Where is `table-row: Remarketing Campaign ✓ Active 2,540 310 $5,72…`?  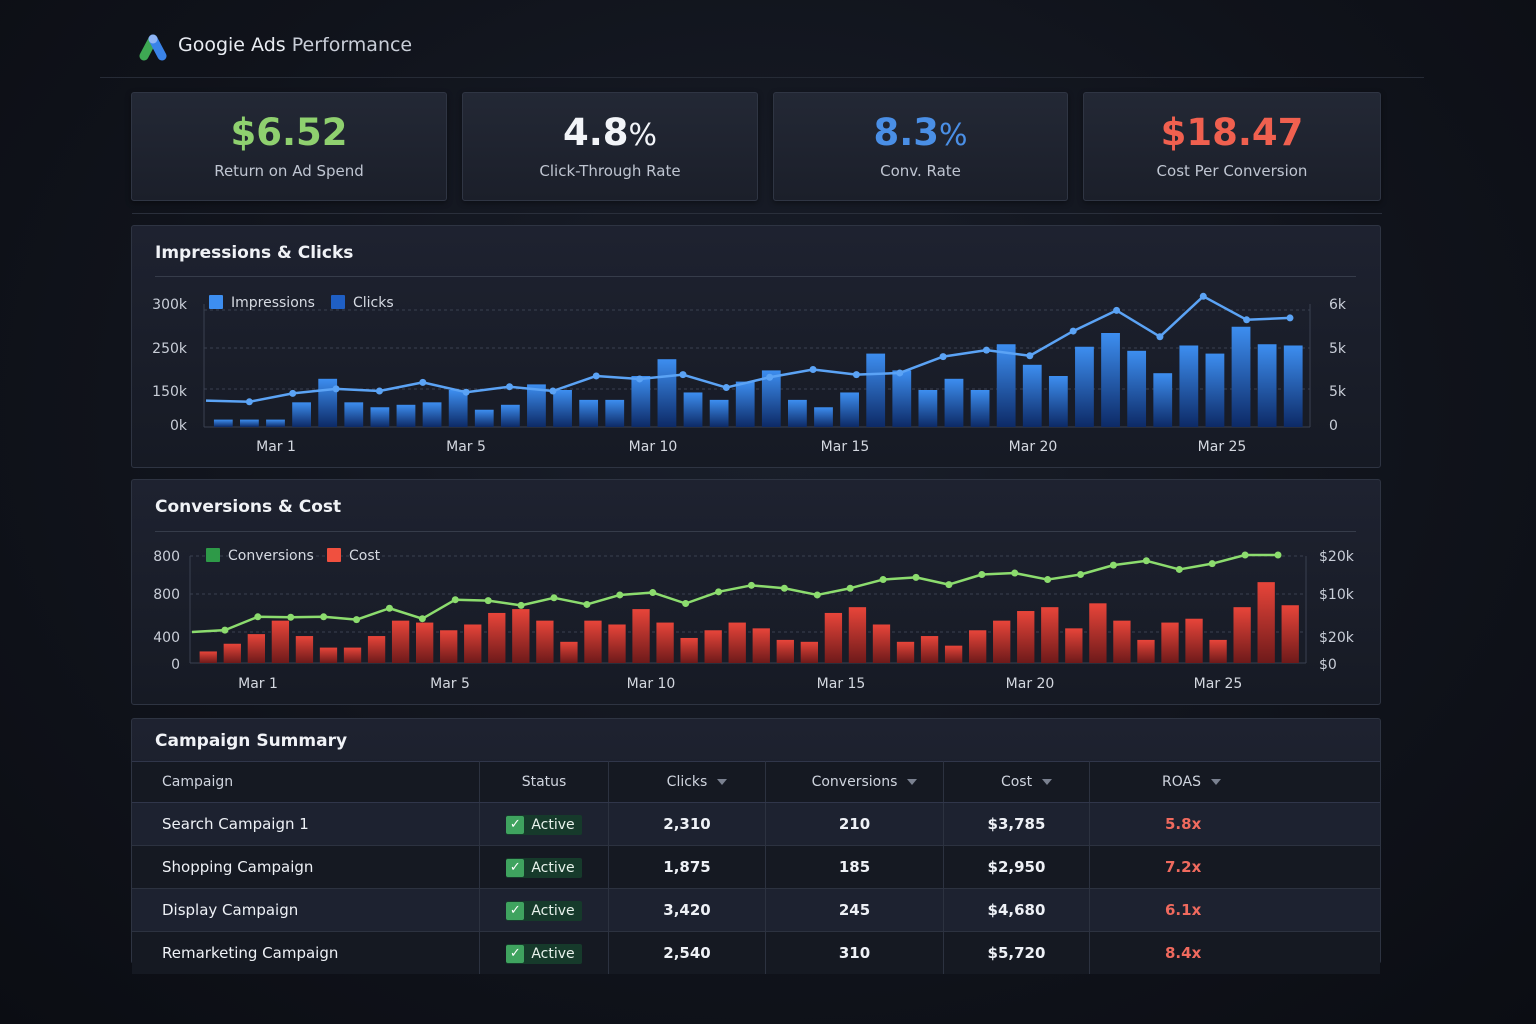
table-row: Remarketing Campaign ✓ Active 2,540 310 $5,72… is located at coordinates (756, 952).